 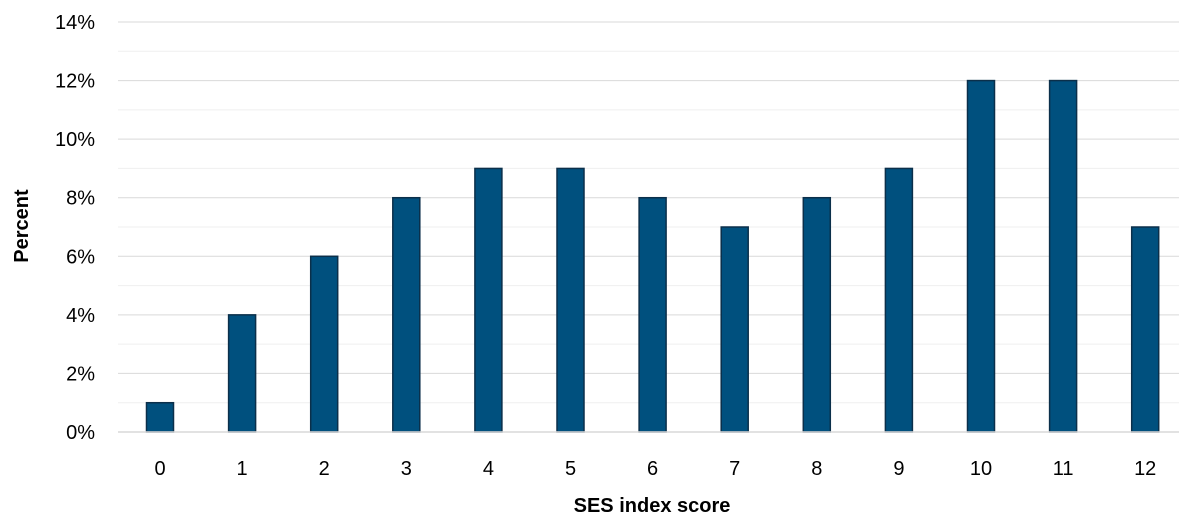 What do you see at coordinates (242, 469) in the screenshot?
I see `x-tick-label: 1` at bounding box center [242, 469].